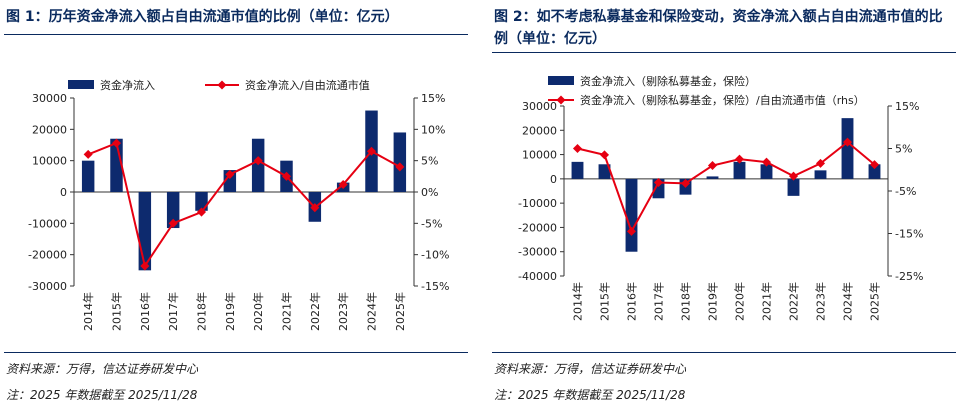 The image size is (960, 411). I want to click on chart-title-1: 图 1：历年资金净流入额占自由流通市值的比例（单位：亿元）, so click(202, 17).